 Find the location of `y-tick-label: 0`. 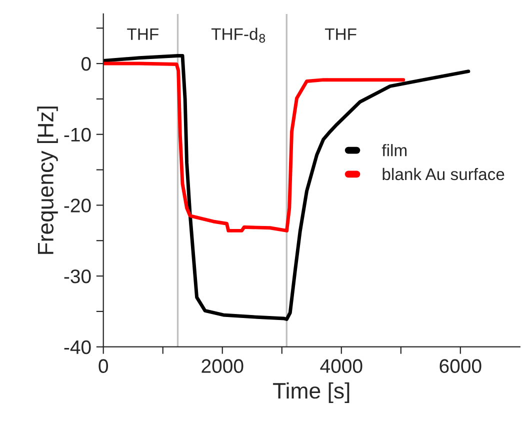

y-tick-label: 0 is located at coordinates (86, 64).